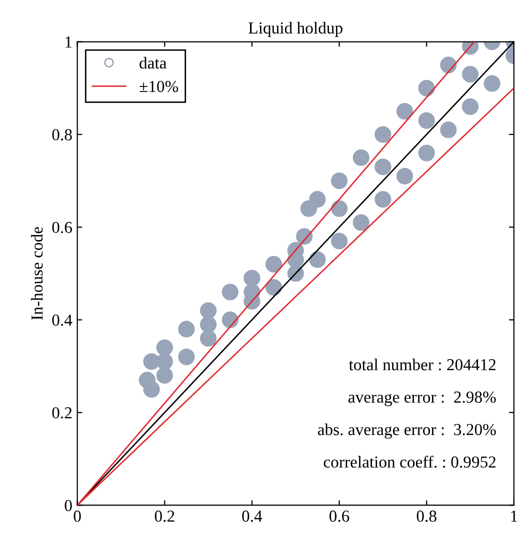  I want to click on x-tick-label: 0.6, so click(339, 516).